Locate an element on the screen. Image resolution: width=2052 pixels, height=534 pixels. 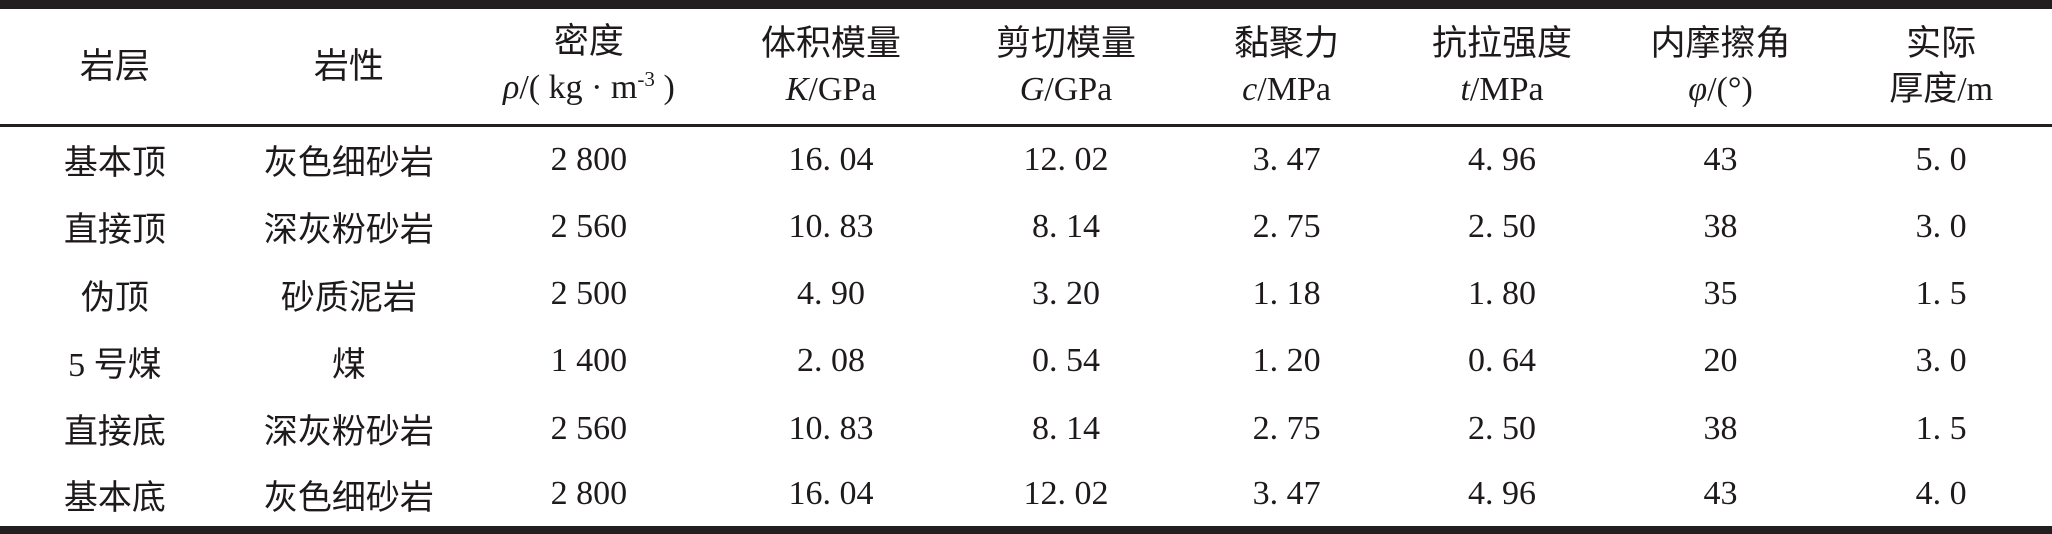
header-unit: ρ/( kg · m-3 ) is located at coordinates (589, 89).